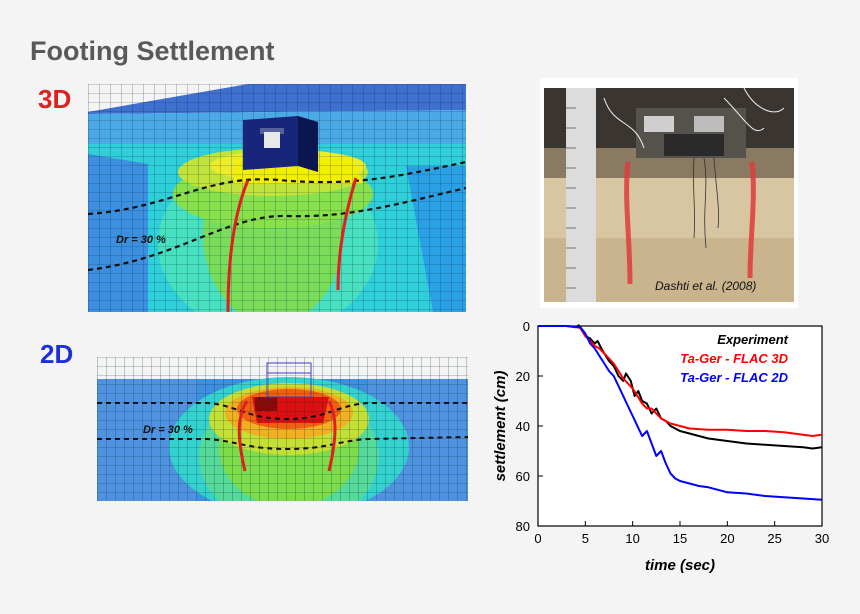  Describe the element at coordinates (523, 376) in the screenshot. I see `y-tick-label: 20` at that location.